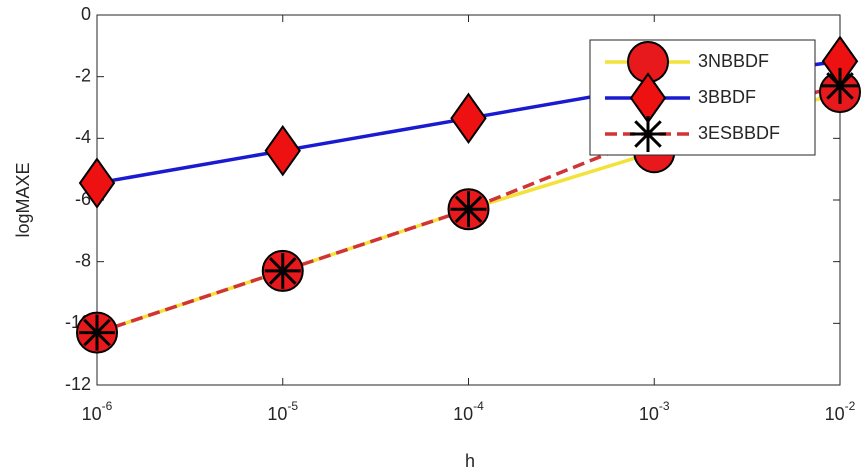 This screenshot has height=475, width=865. I want to click on x-tick-label: 10⁻³, so click(654, 411).